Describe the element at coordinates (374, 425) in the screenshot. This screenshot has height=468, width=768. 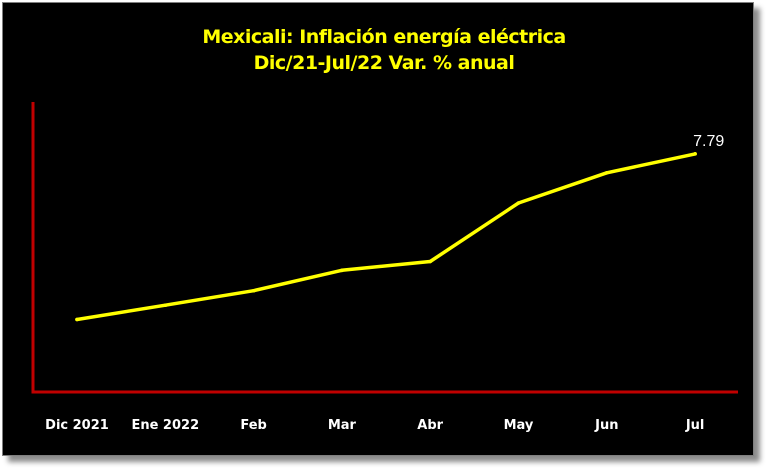
I see `x-axis-tick-labels: Dic 2021 Ene 2022 Feb Mar Abr May Jun Jul` at that location.